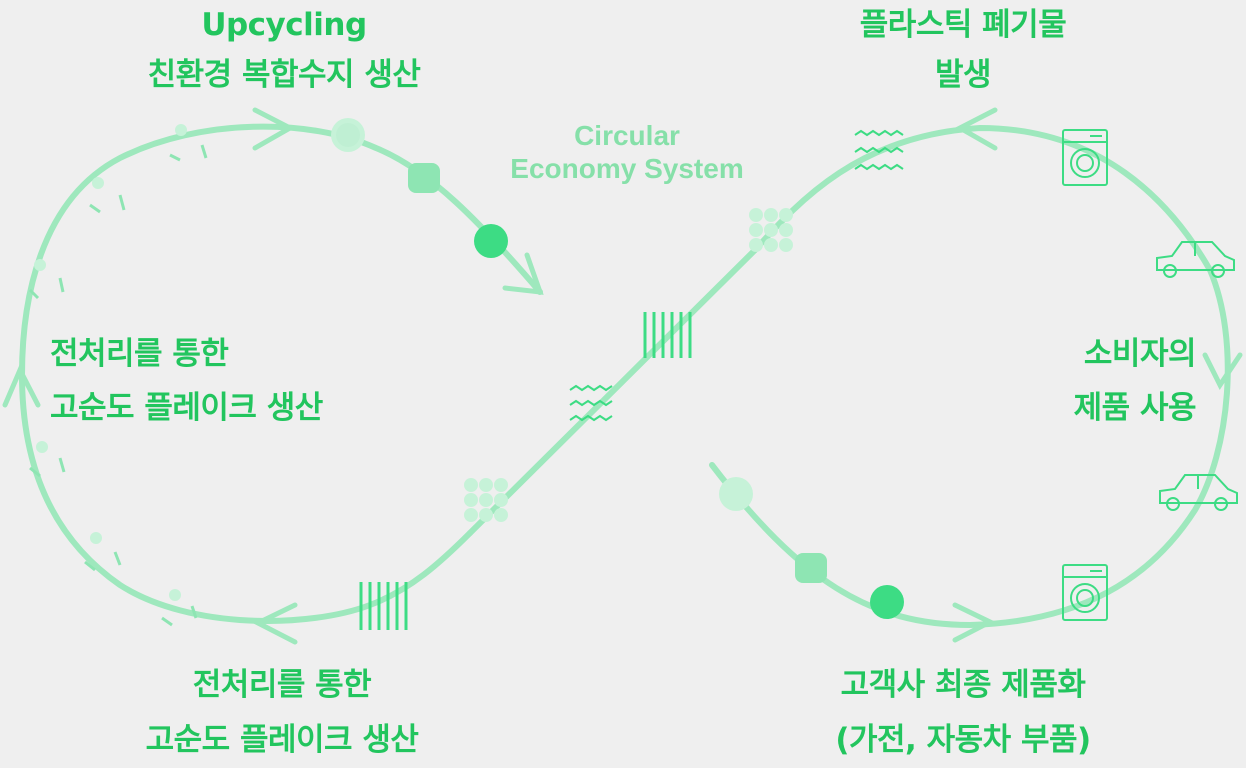 This screenshot has width=1246, height=768. What do you see at coordinates (963, 25) in the screenshot?
I see `stage-waste-line-1: 플라스틱 폐기물` at bounding box center [963, 25].